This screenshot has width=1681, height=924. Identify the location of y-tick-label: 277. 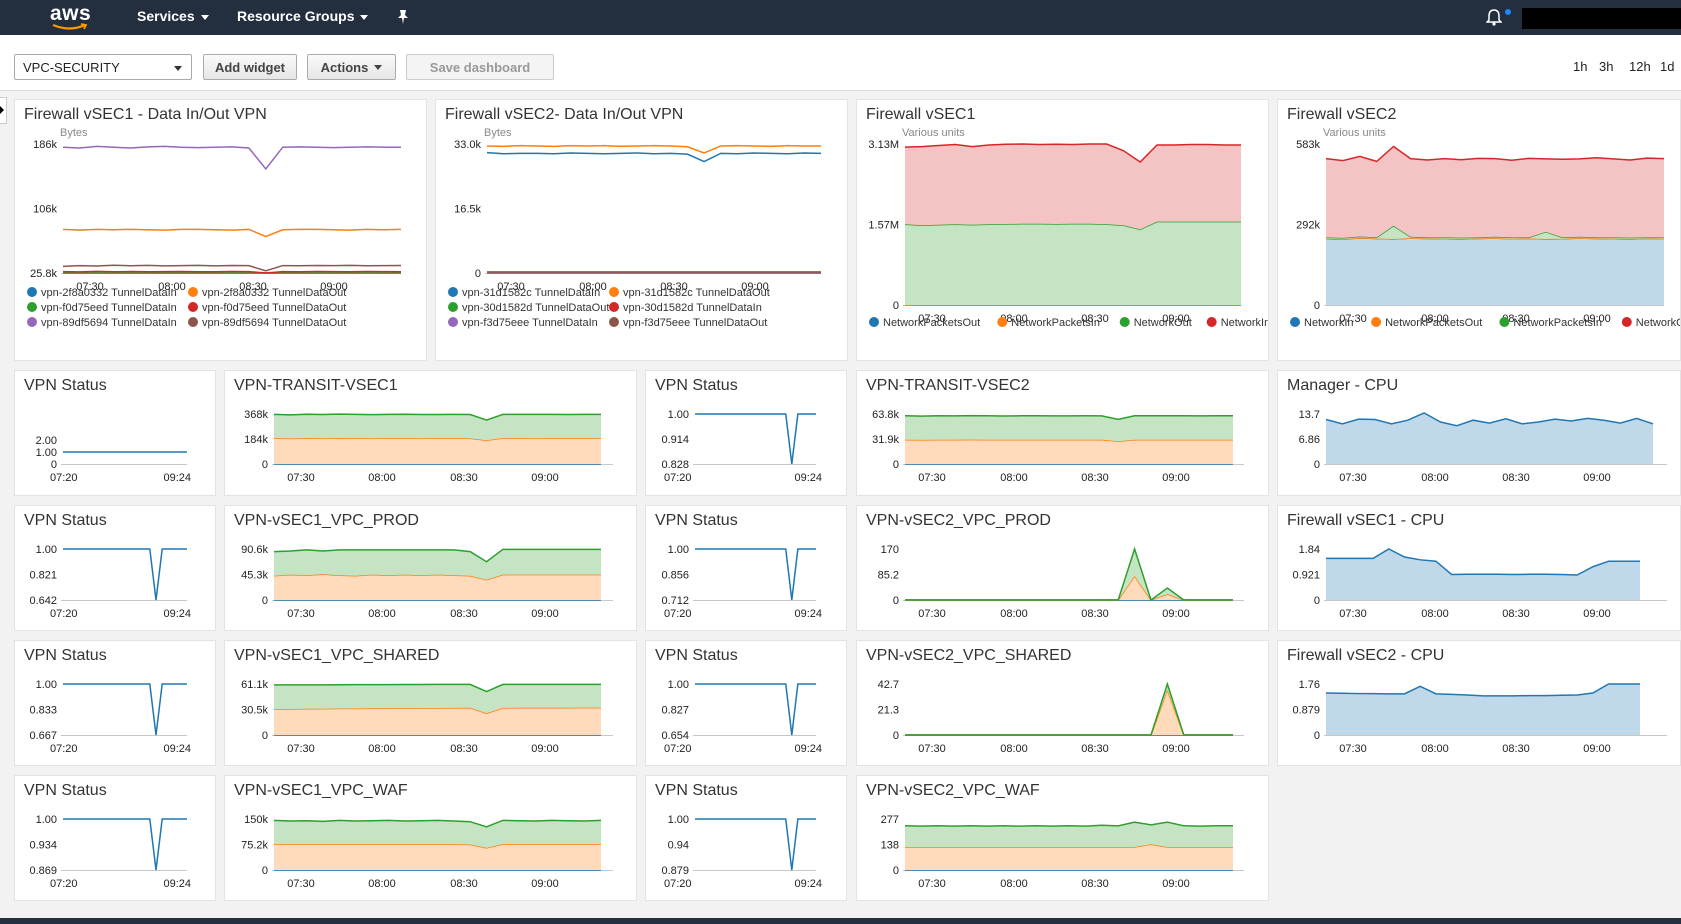
(890, 820).